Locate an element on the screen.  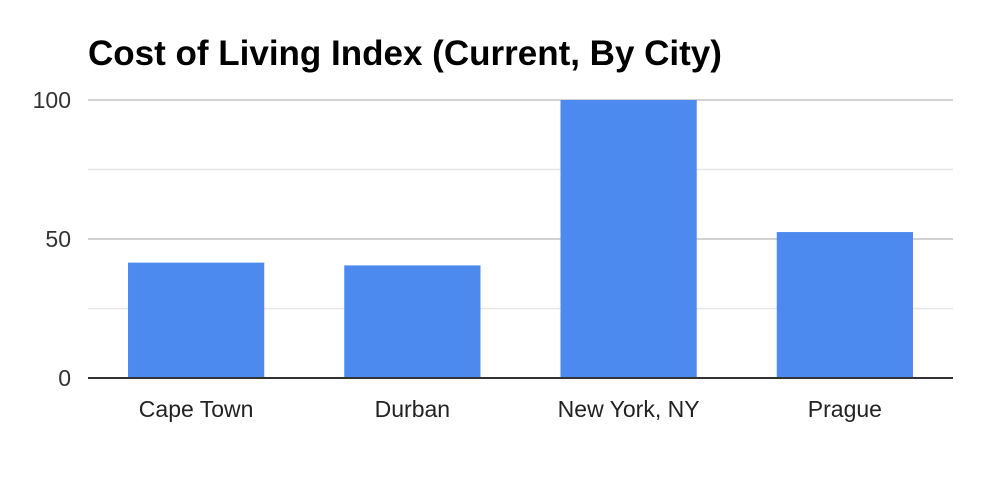
y-tick-label: 0 is located at coordinates (64, 378).